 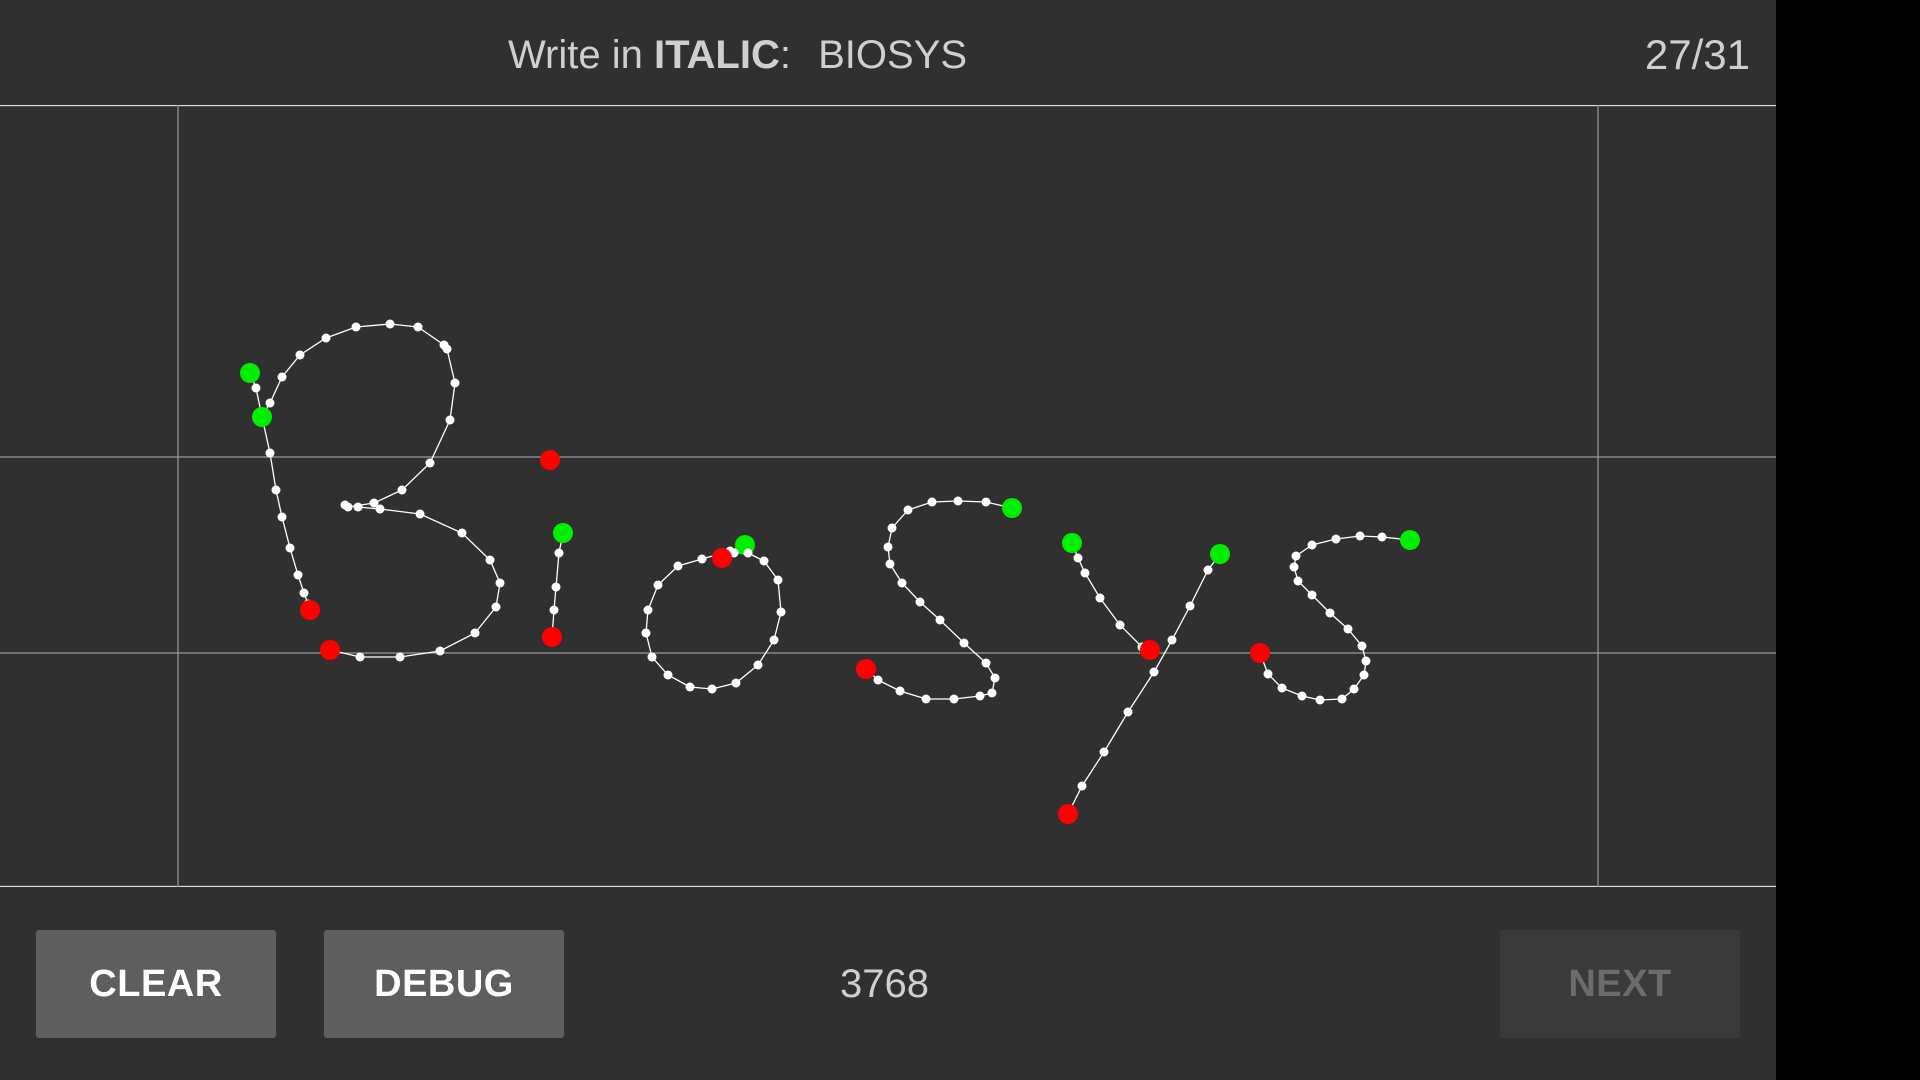 What do you see at coordinates (1697, 54) in the screenshot?
I see `progress-counter: 27/31` at bounding box center [1697, 54].